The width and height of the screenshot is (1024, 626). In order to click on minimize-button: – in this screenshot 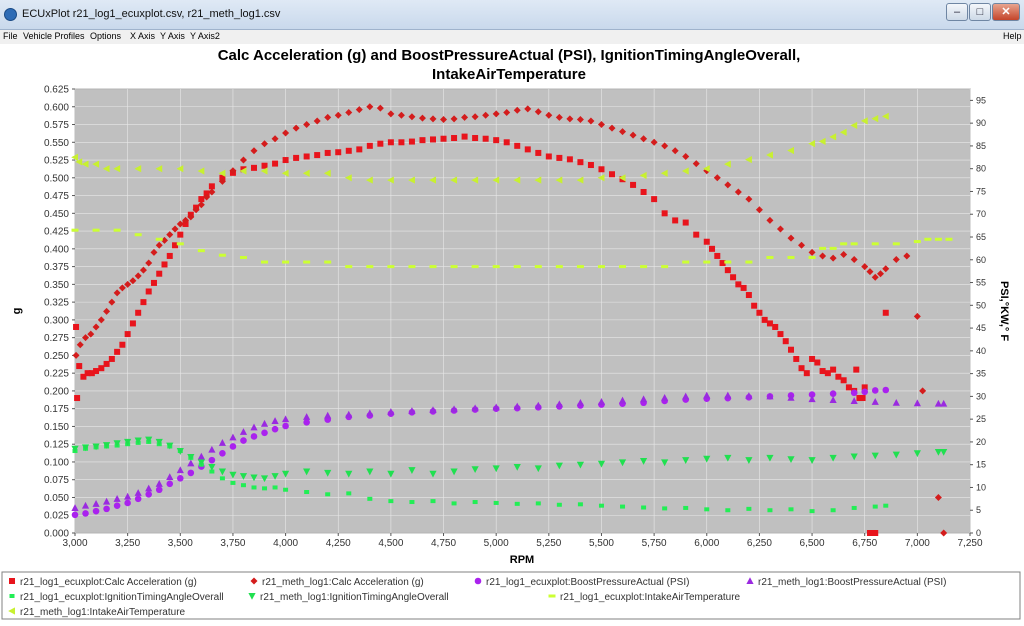, I will do `click(957, 12)`.